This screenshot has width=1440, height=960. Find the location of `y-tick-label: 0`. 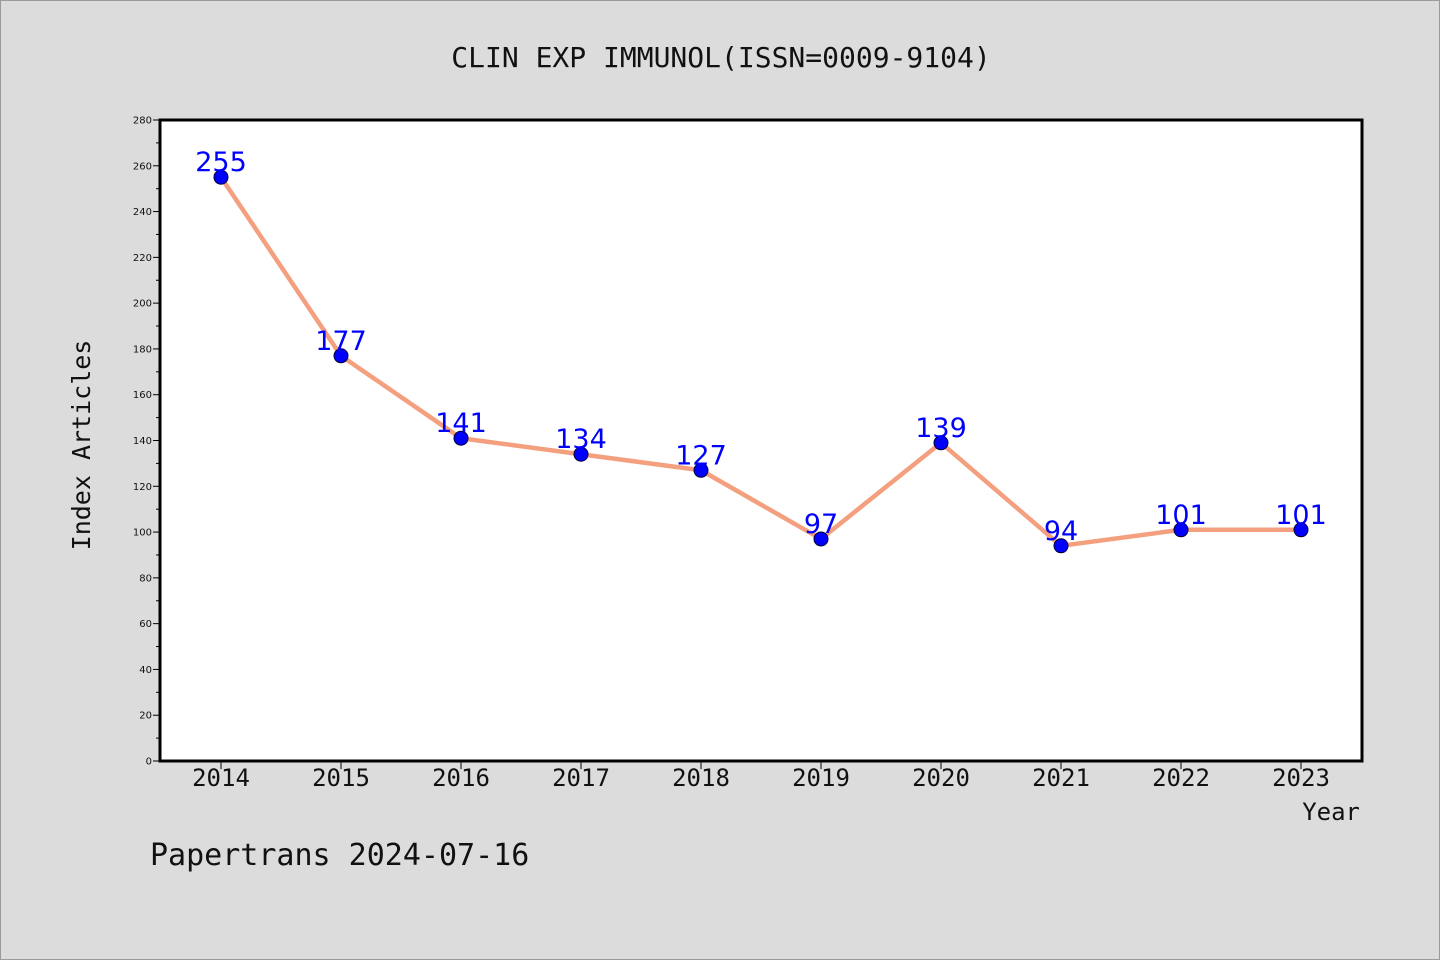

y-tick-label: 0 is located at coordinates (149, 762).